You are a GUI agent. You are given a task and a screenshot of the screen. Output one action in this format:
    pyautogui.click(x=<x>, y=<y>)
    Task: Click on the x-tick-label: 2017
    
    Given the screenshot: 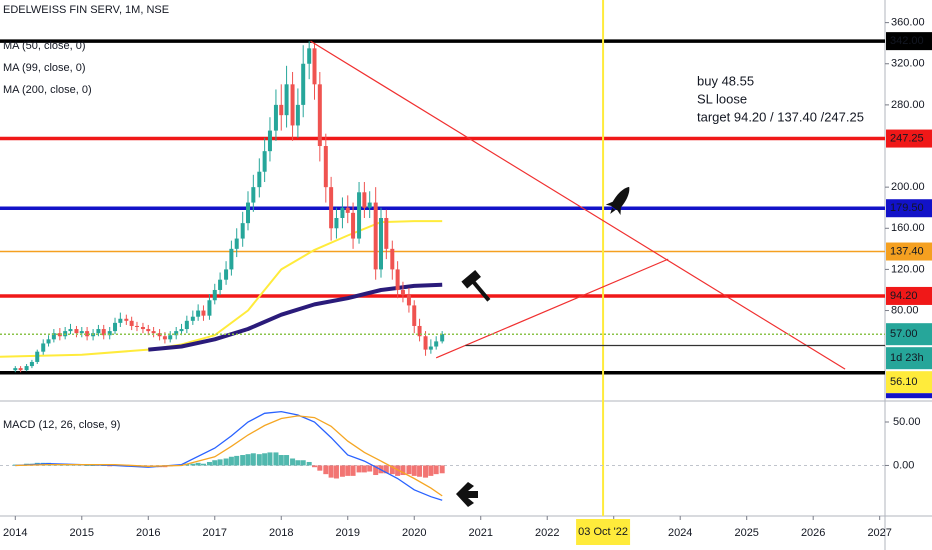 What is the action you would take?
    pyautogui.click(x=215, y=533)
    